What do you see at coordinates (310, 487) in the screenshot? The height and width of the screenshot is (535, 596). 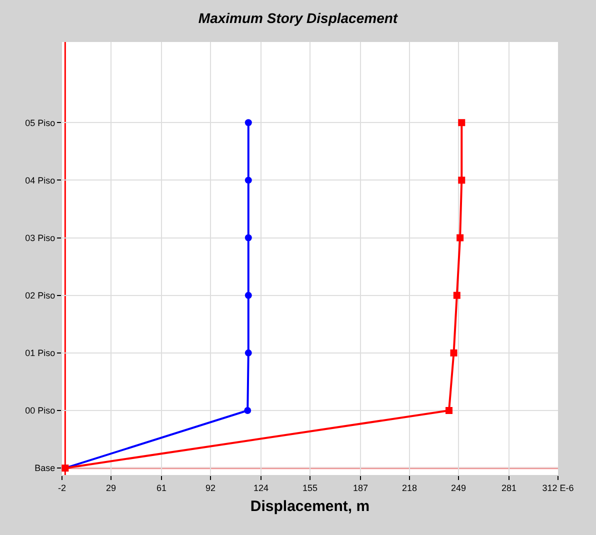 I see `x-tick-label: 155` at bounding box center [310, 487].